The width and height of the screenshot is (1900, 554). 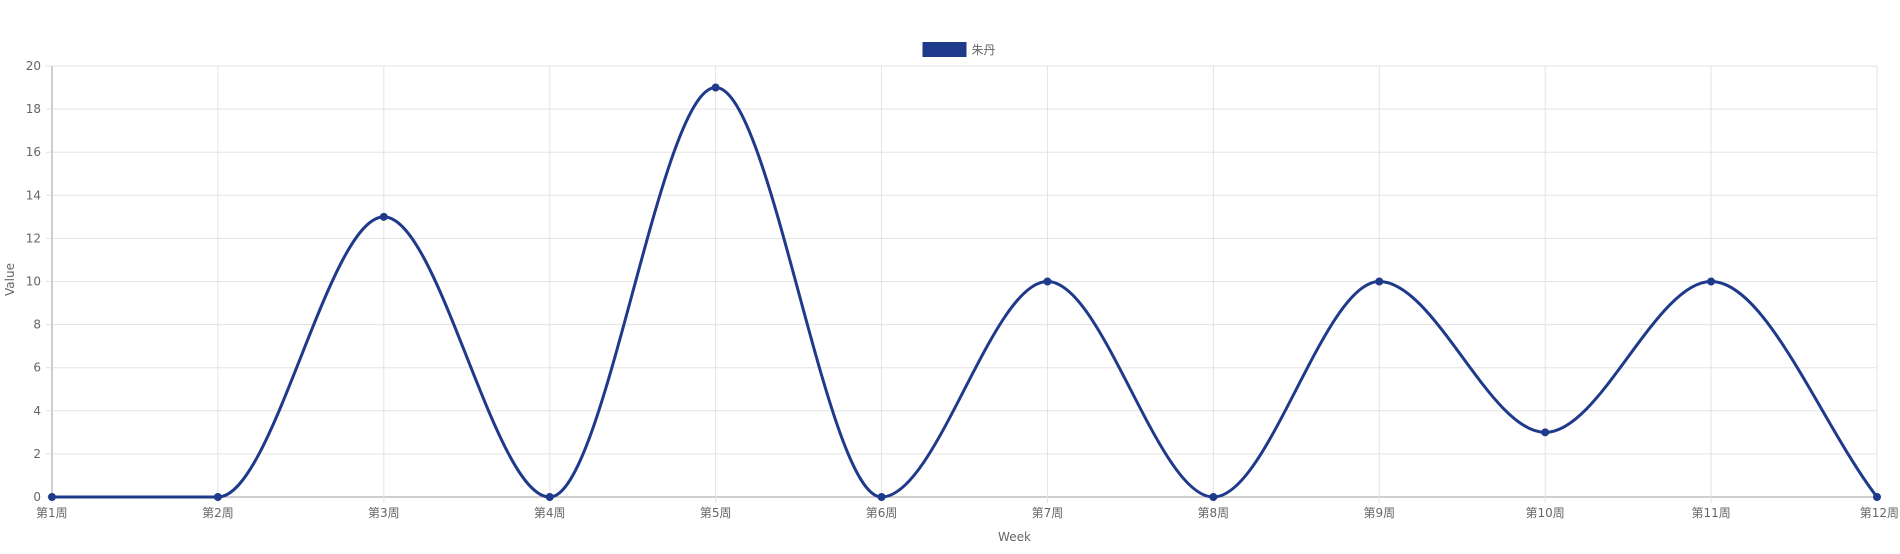 What do you see at coordinates (716, 513) in the screenshot?
I see `x-tick-label: 第5周` at bounding box center [716, 513].